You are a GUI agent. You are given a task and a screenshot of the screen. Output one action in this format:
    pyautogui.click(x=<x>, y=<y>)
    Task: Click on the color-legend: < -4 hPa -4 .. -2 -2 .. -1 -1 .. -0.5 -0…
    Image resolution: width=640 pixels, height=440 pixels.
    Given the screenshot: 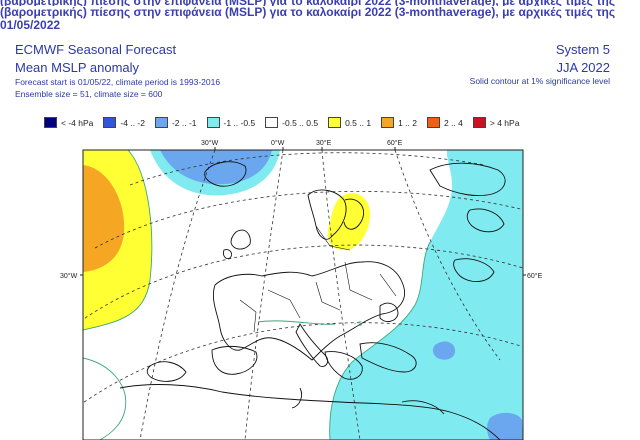 What is the action you would take?
    pyautogui.click(x=286, y=122)
    